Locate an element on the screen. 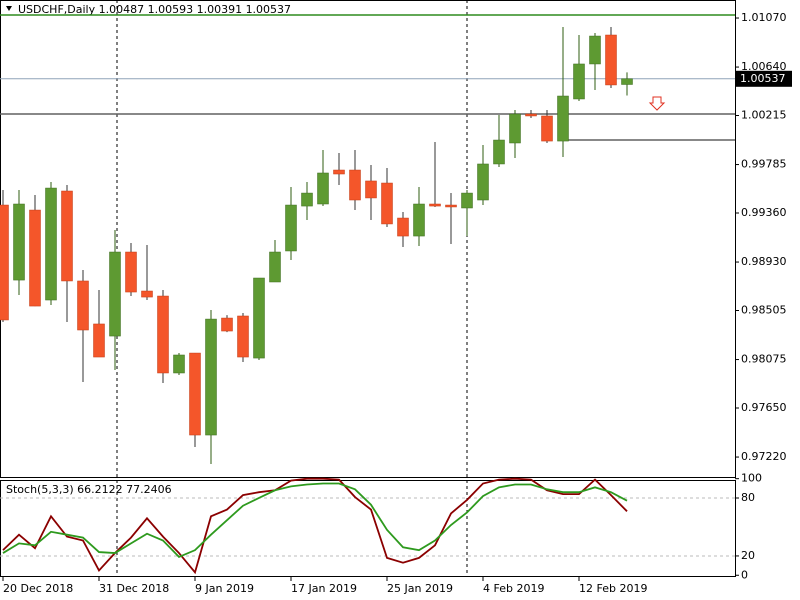  price-label-box is located at coordinates (764, 78).